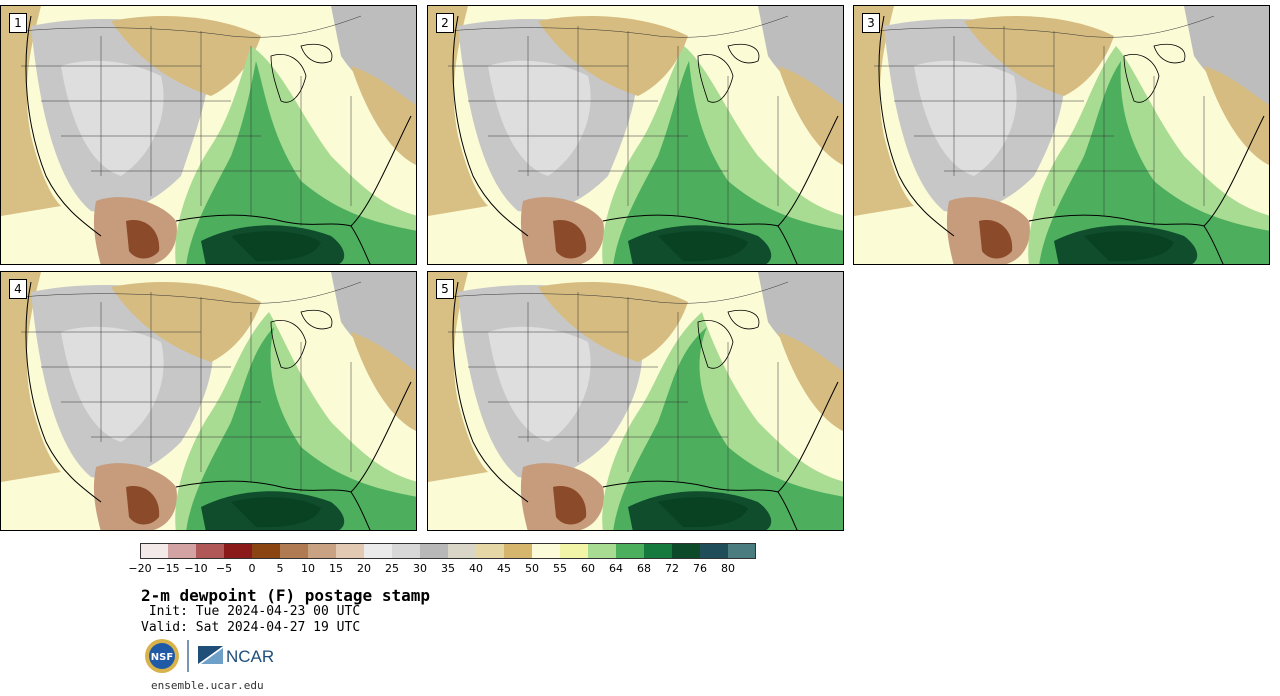  What do you see at coordinates (336, 568) in the screenshot?
I see `colorbar-tick-label: 15` at bounding box center [336, 568].